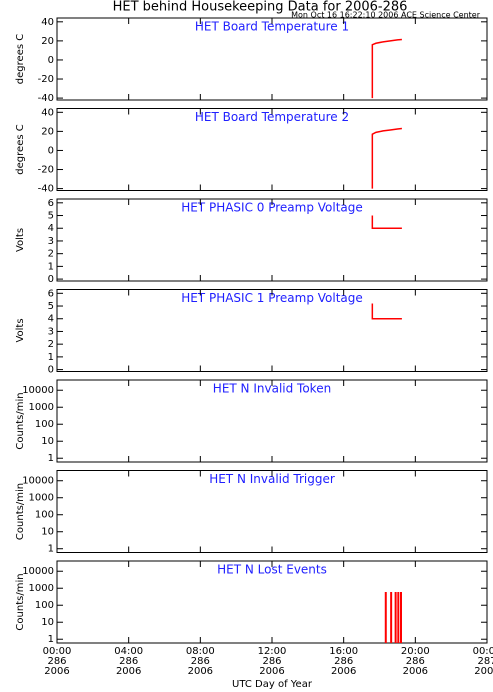 This screenshot has width=493, height=692. Describe the element at coordinates (272, 298) in the screenshot. I see `panel-title: HET PHASIC 1 Preamp Voltage` at that location.